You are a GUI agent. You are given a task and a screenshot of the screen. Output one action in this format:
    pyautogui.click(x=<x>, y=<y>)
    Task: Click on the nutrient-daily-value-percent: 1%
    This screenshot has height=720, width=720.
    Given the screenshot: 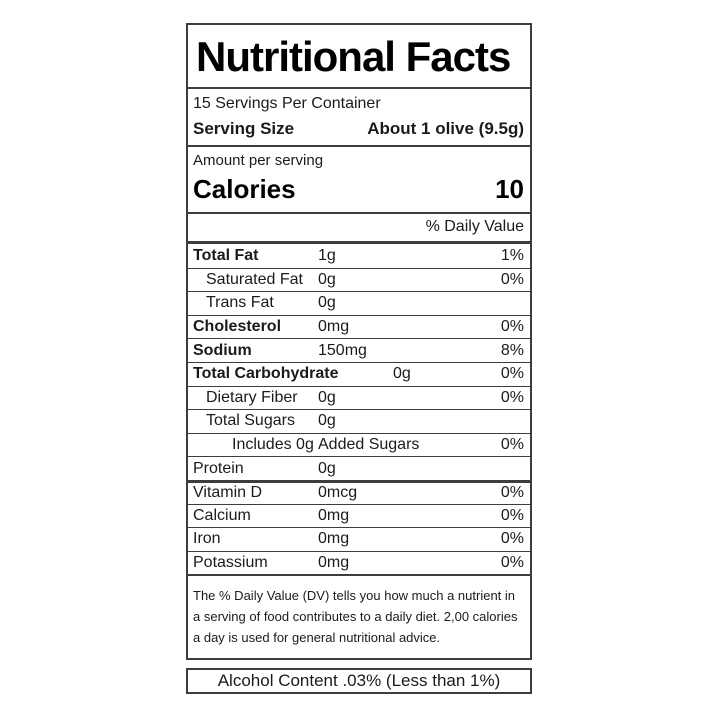 What is the action you would take?
    pyautogui.click(x=512, y=255)
    